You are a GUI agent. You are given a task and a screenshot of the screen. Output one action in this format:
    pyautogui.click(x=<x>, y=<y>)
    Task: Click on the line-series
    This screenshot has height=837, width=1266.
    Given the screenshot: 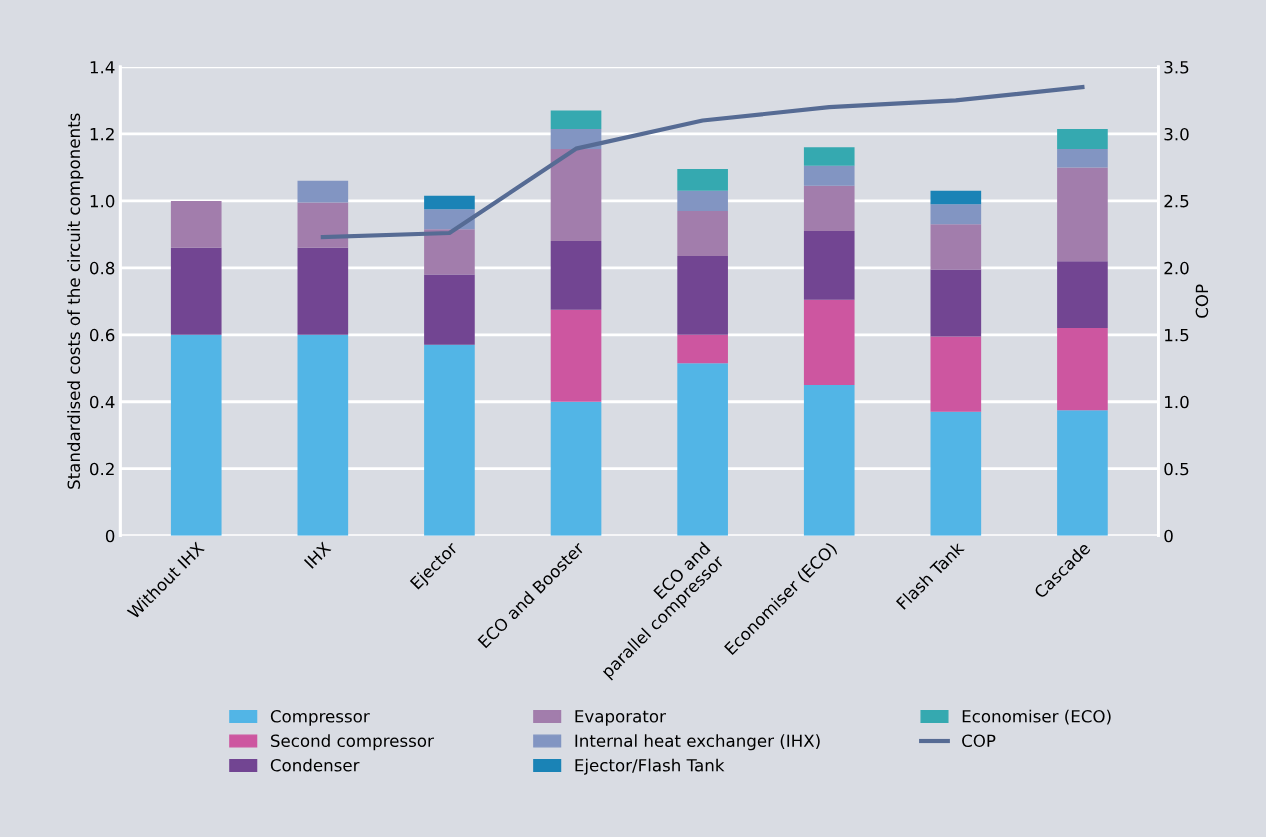 What is the action you would take?
    pyautogui.click(x=702, y=162)
    